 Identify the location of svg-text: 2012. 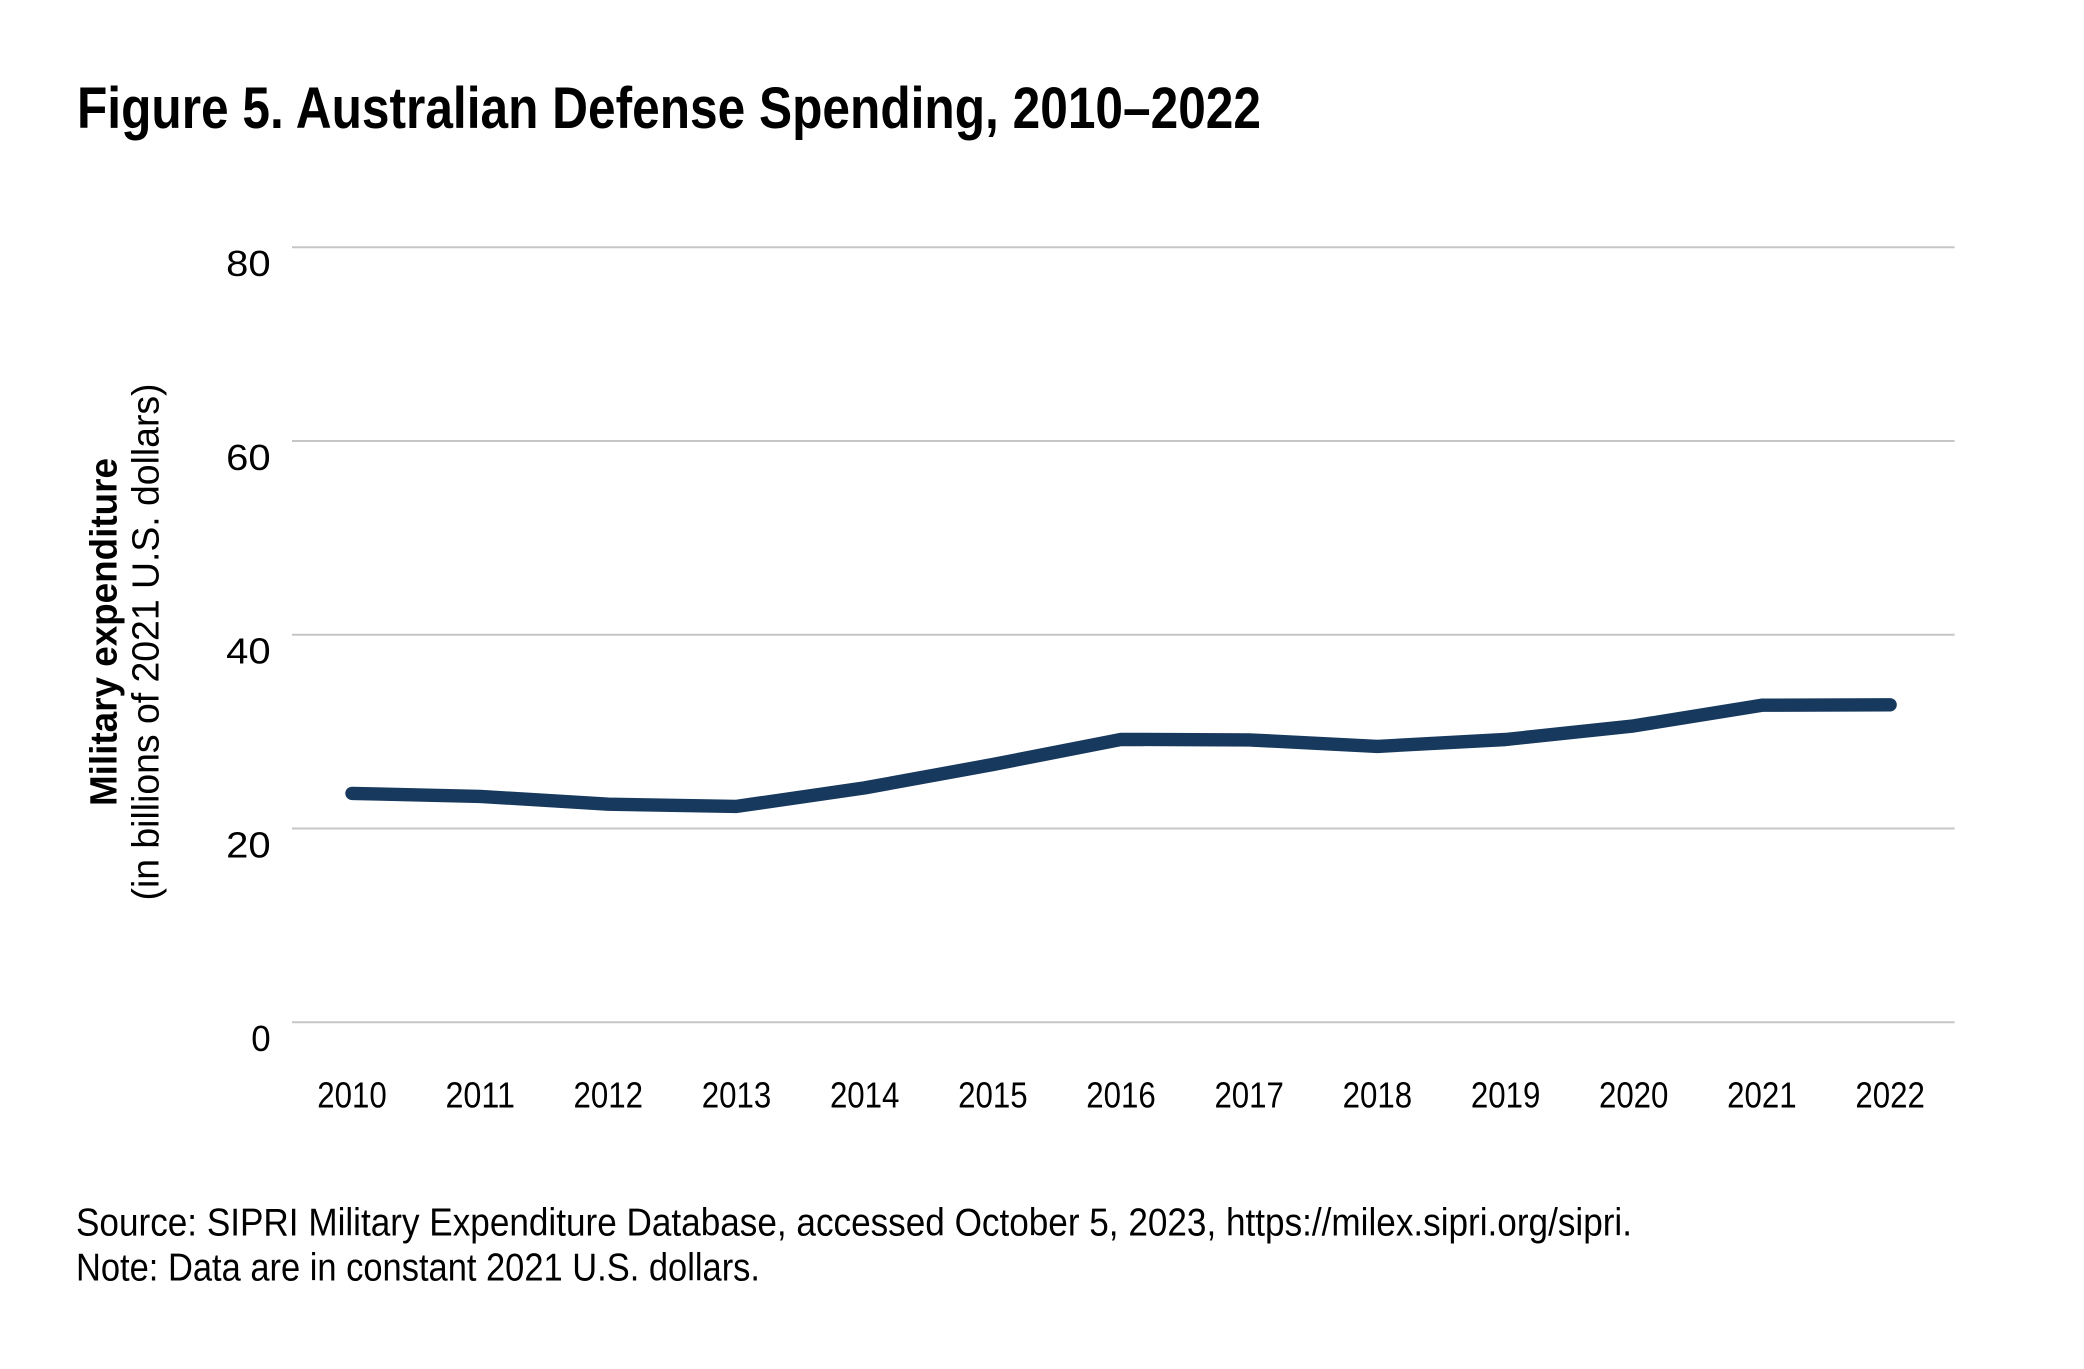
(609, 1095).